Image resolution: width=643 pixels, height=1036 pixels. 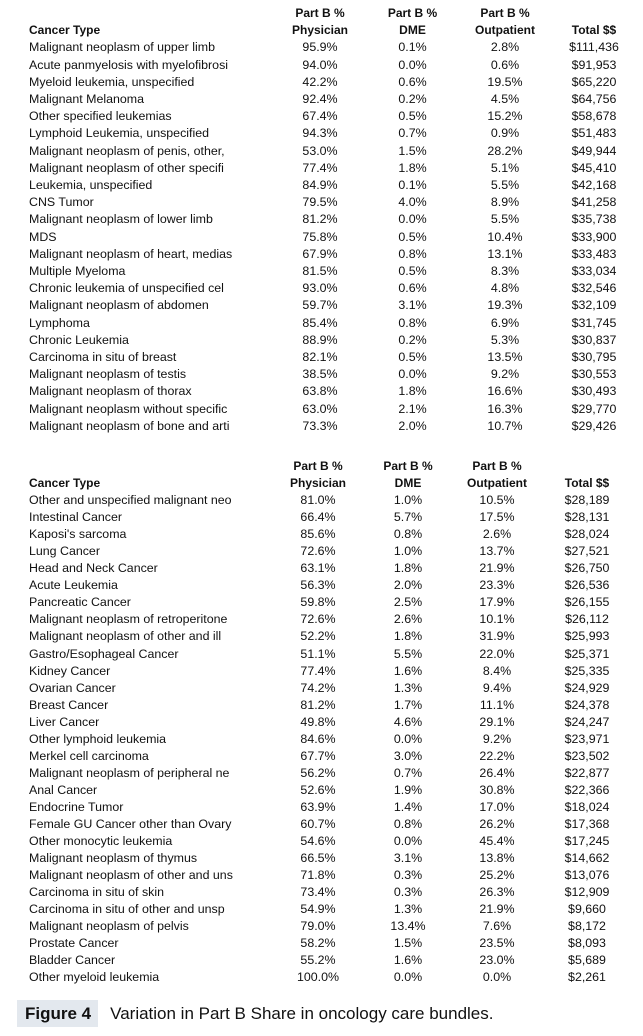 What do you see at coordinates (65, 30) in the screenshot?
I see `header-cancer-type: Cancer Type` at bounding box center [65, 30].